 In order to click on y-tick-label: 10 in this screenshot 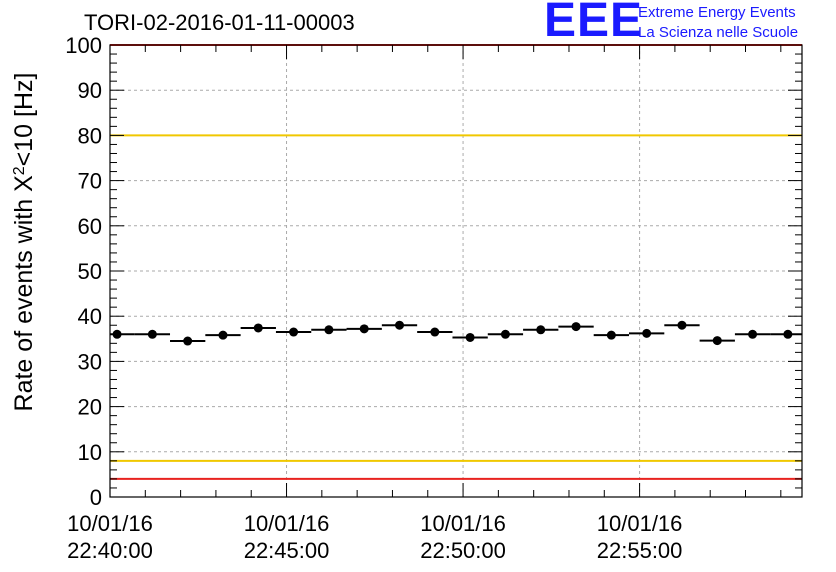, I will do `click(90, 452)`.